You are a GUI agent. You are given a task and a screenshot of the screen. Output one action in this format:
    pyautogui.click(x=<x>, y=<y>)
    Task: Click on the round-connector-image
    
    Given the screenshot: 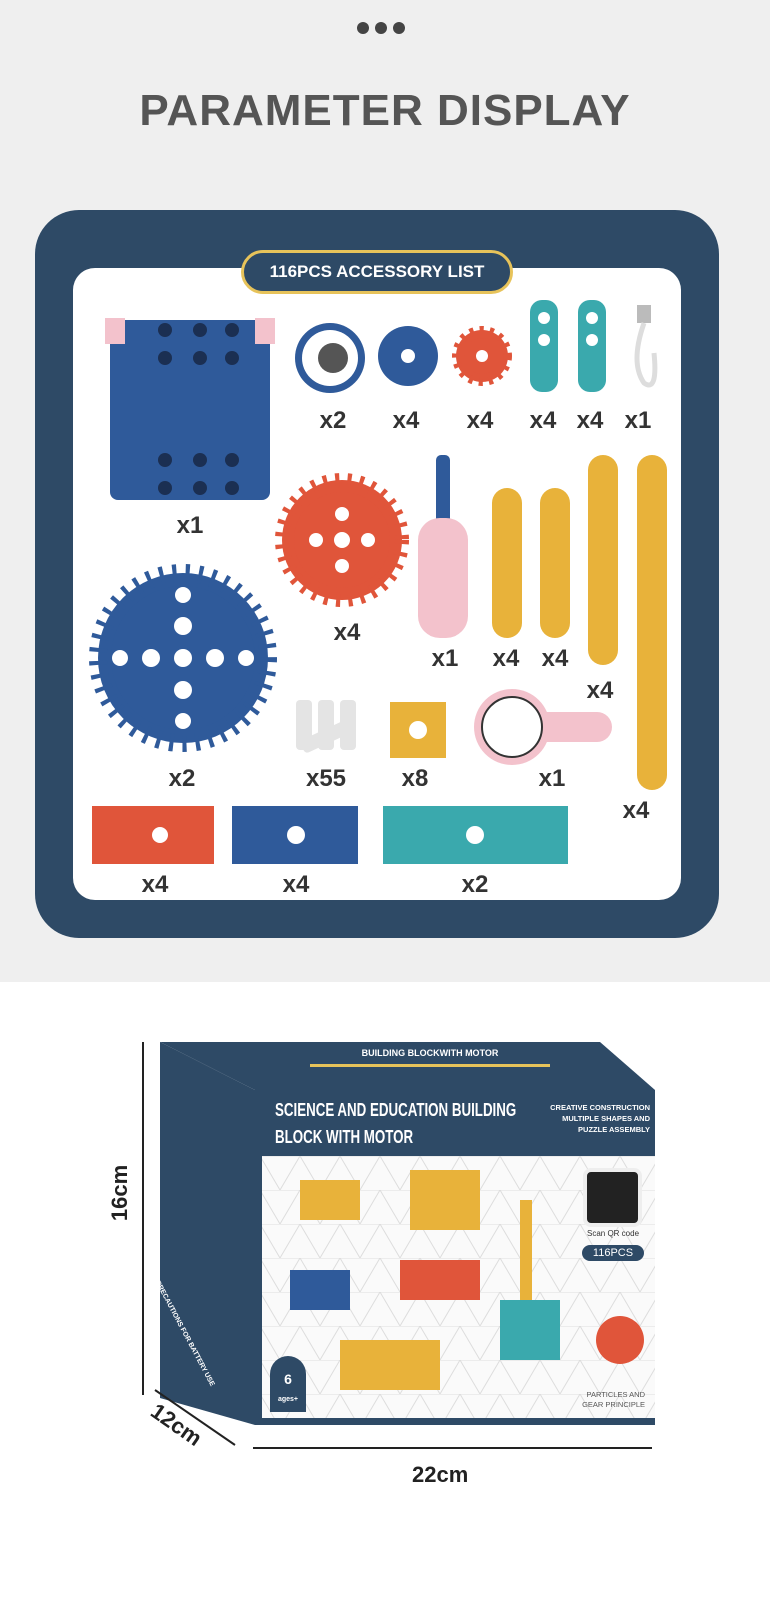 What is the action you would take?
    pyautogui.click(x=408, y=356)
    